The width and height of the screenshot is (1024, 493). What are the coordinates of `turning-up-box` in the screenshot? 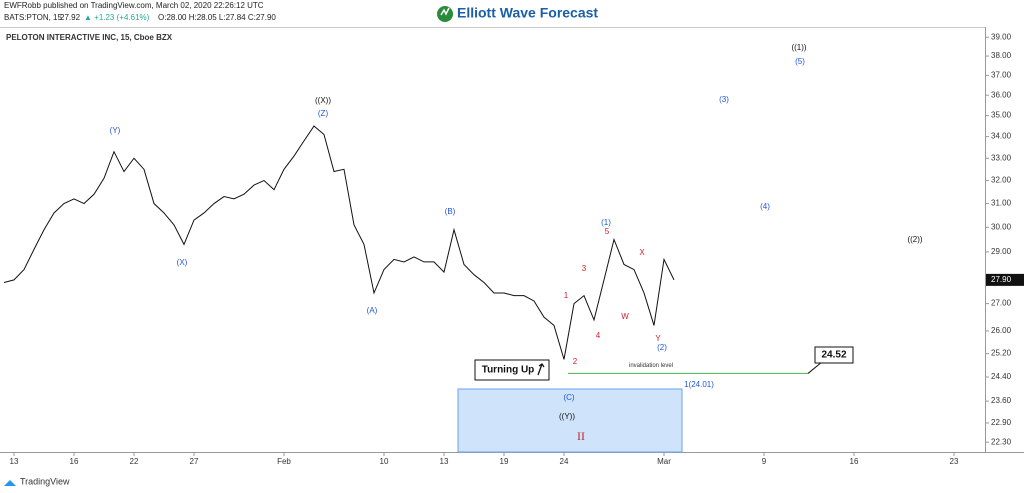 It's located at (512, 370).